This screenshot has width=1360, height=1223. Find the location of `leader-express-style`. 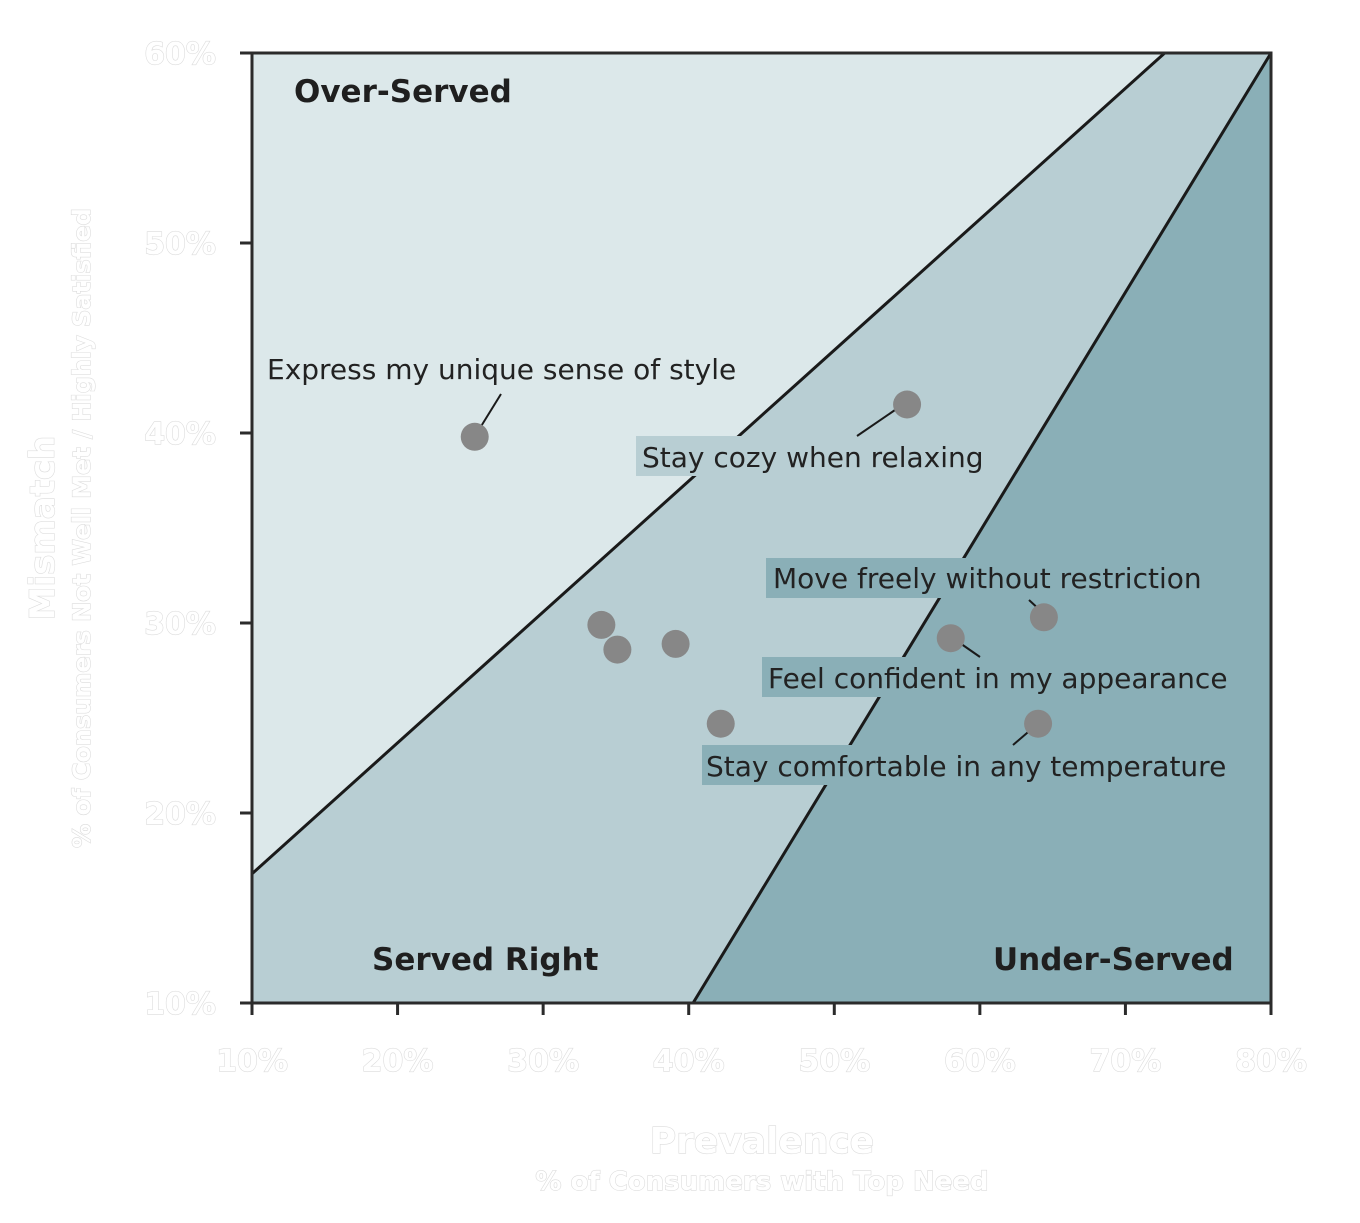

leader-express-style is located at coordinates (490, 411).